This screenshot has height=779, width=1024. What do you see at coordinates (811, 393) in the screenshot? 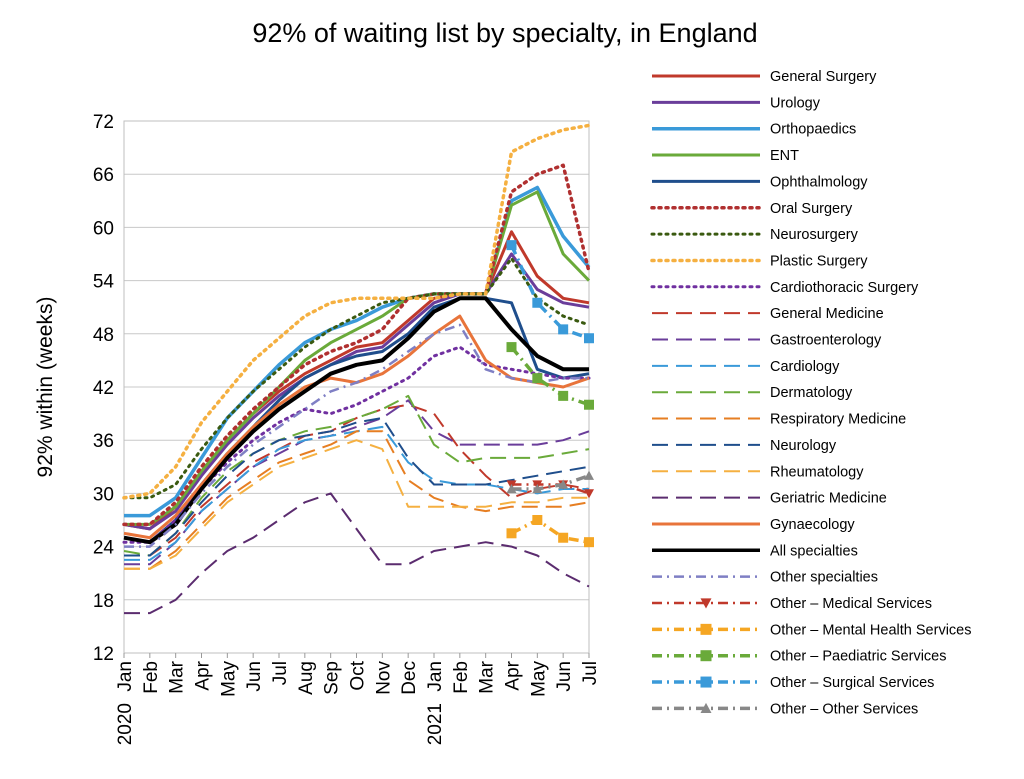
I see `legend-label: Dermatology` at bounding box center [811, 393].